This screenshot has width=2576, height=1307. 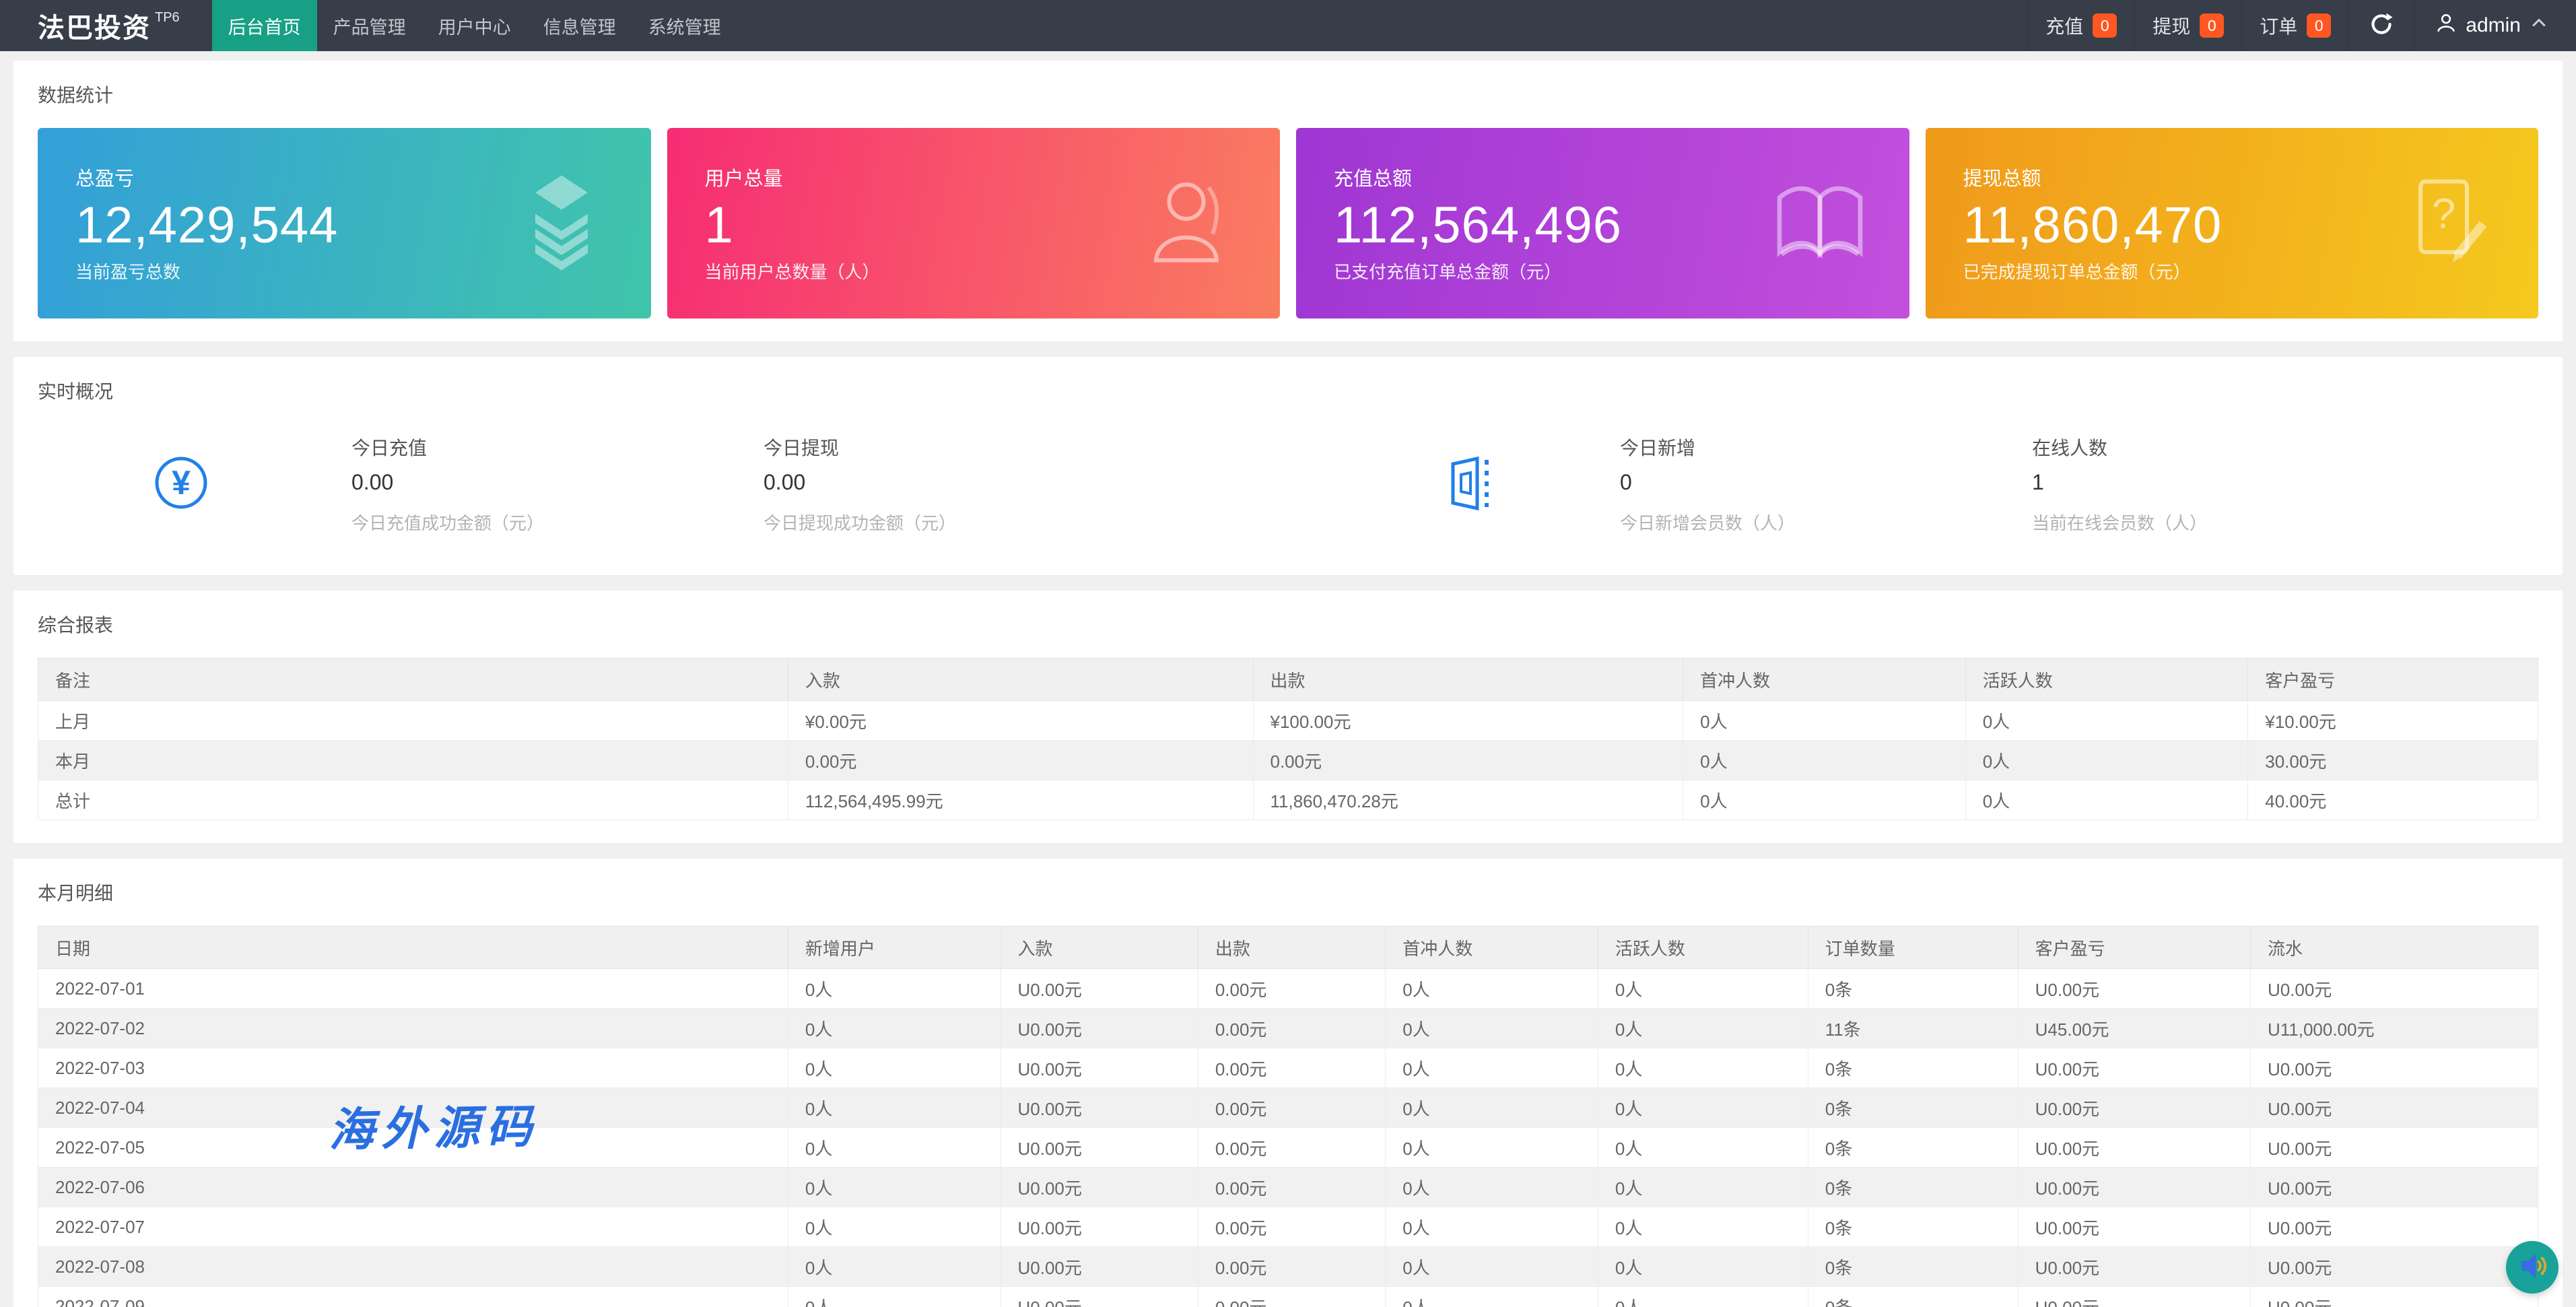 What do you see at coordinates (2392, 680) in the screenshot?
I see `column-header: 客户盈亏` at bounding box center [2392, 680].